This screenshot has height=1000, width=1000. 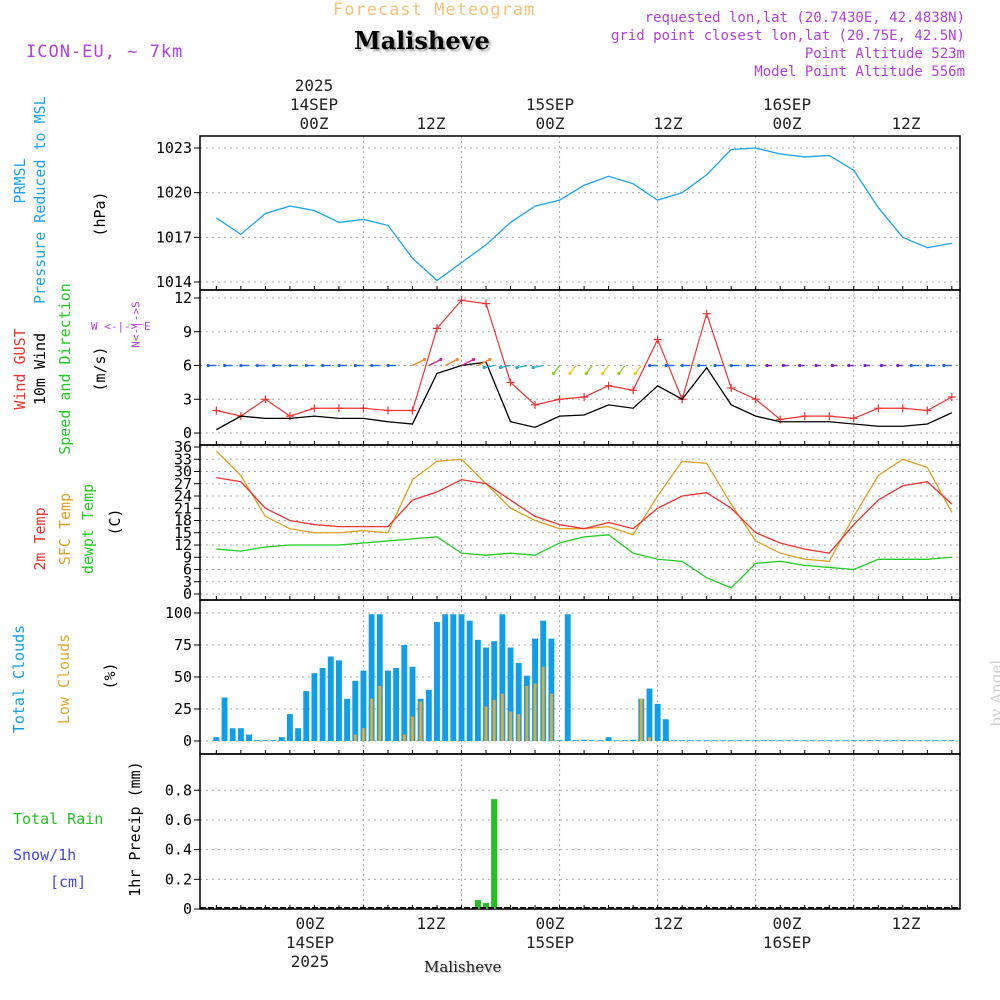 What do you see at coordinates (178, 820) in the screenshot?
I see `ytick-label-p4-3: 0.6` at bounding box center [178, 820].